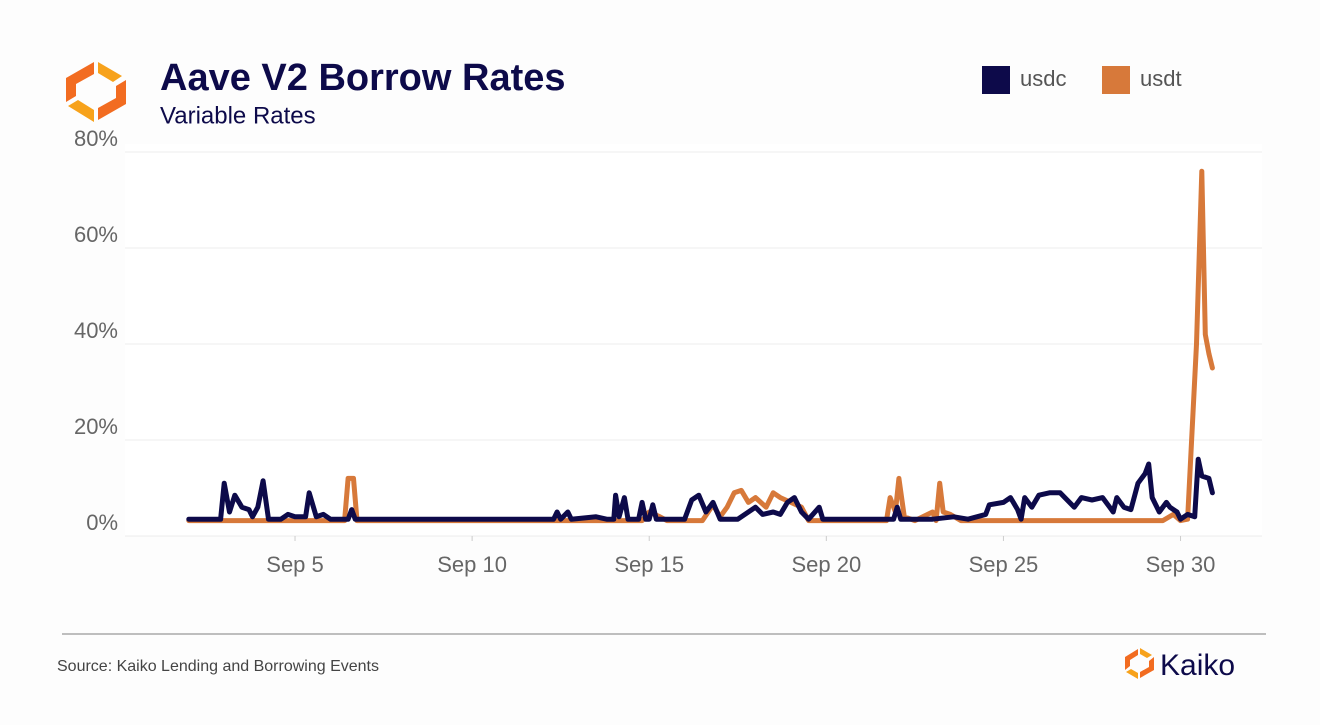  I want to click on y-tick-label: 0%, so click(102, 522).